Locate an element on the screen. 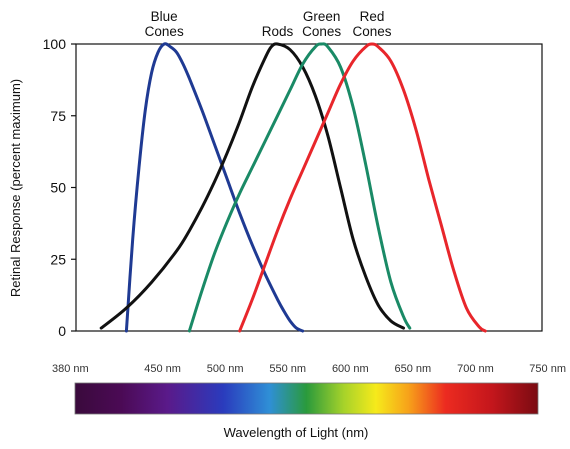 The height and width of the screenshot is (449, 570). series-label: Blue is located at coordinates (164, 16).